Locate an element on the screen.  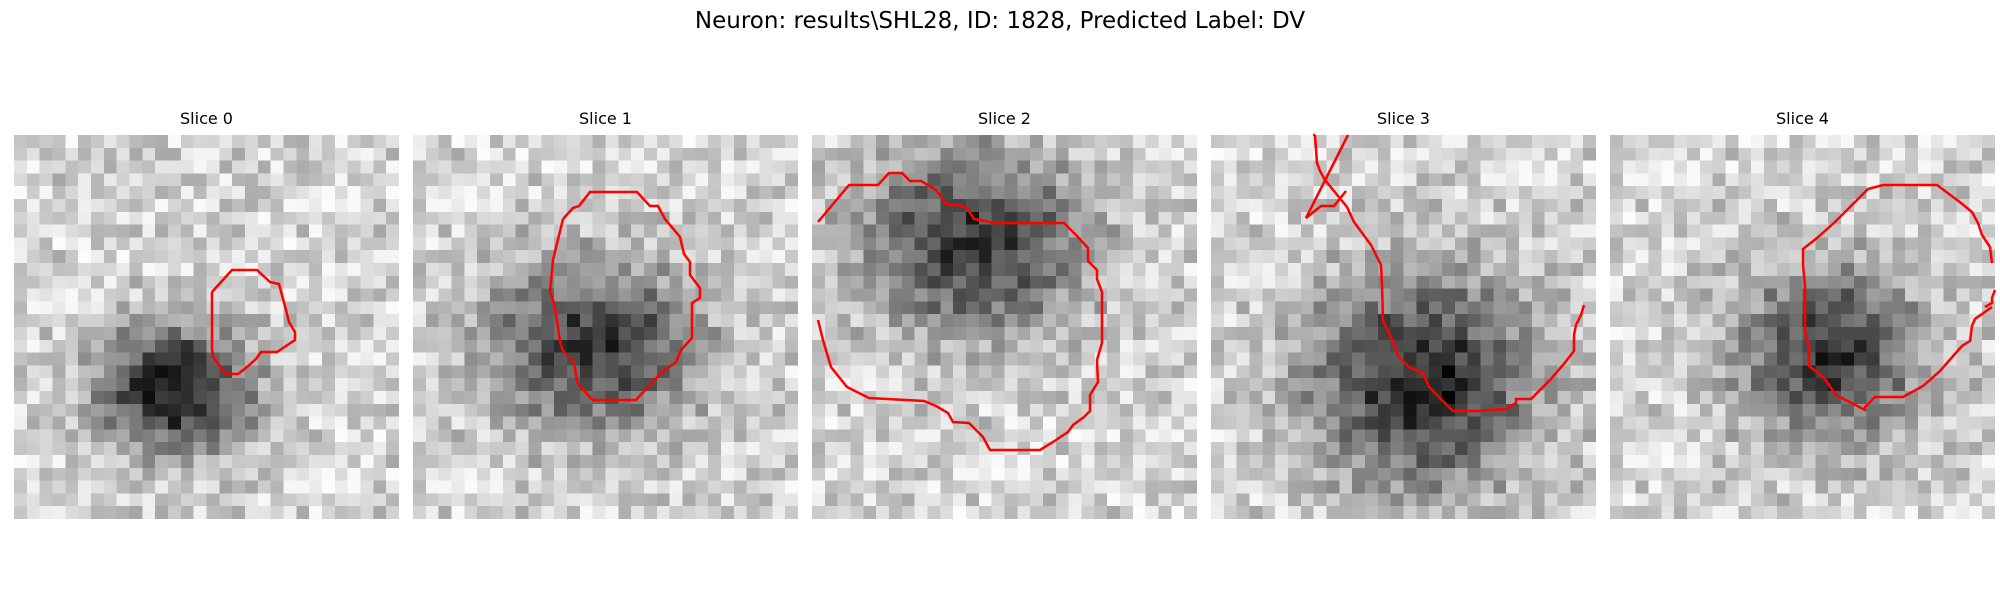
slice-title: Slice 1 is located at coordinates (605, 118).